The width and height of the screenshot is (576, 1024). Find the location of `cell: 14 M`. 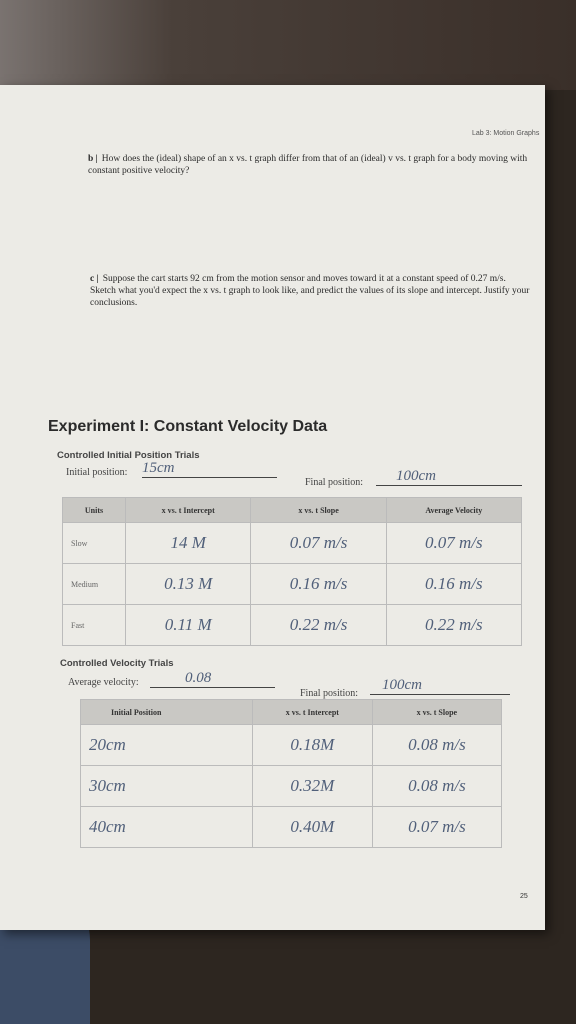

cell: 14 M is located at coordinates (188, 543).